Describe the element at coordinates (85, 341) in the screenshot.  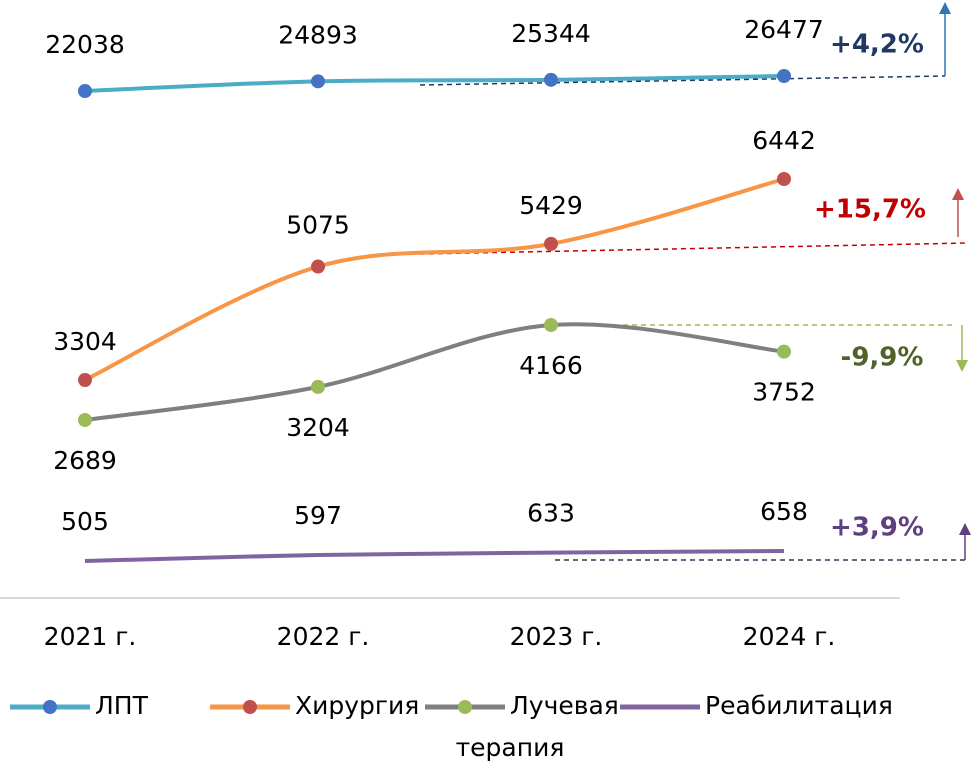
I see `data-label: 3304` at that location.